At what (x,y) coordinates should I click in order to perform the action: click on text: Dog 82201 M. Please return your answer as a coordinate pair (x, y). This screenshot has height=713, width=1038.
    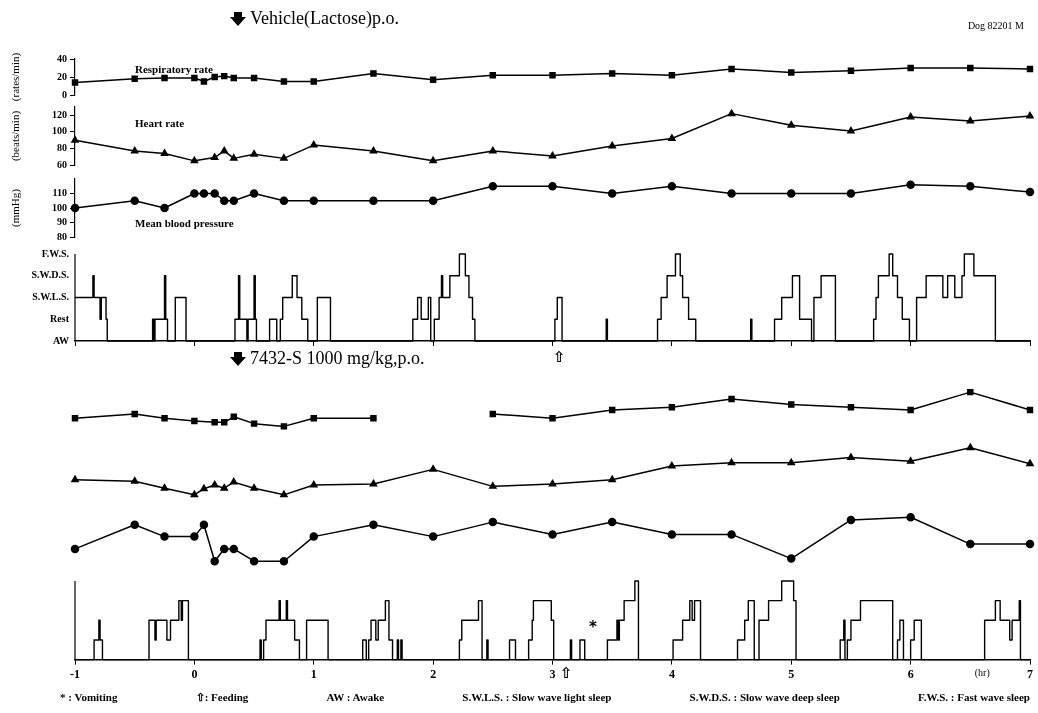
    Looking at the image, I should click on (995, 25).